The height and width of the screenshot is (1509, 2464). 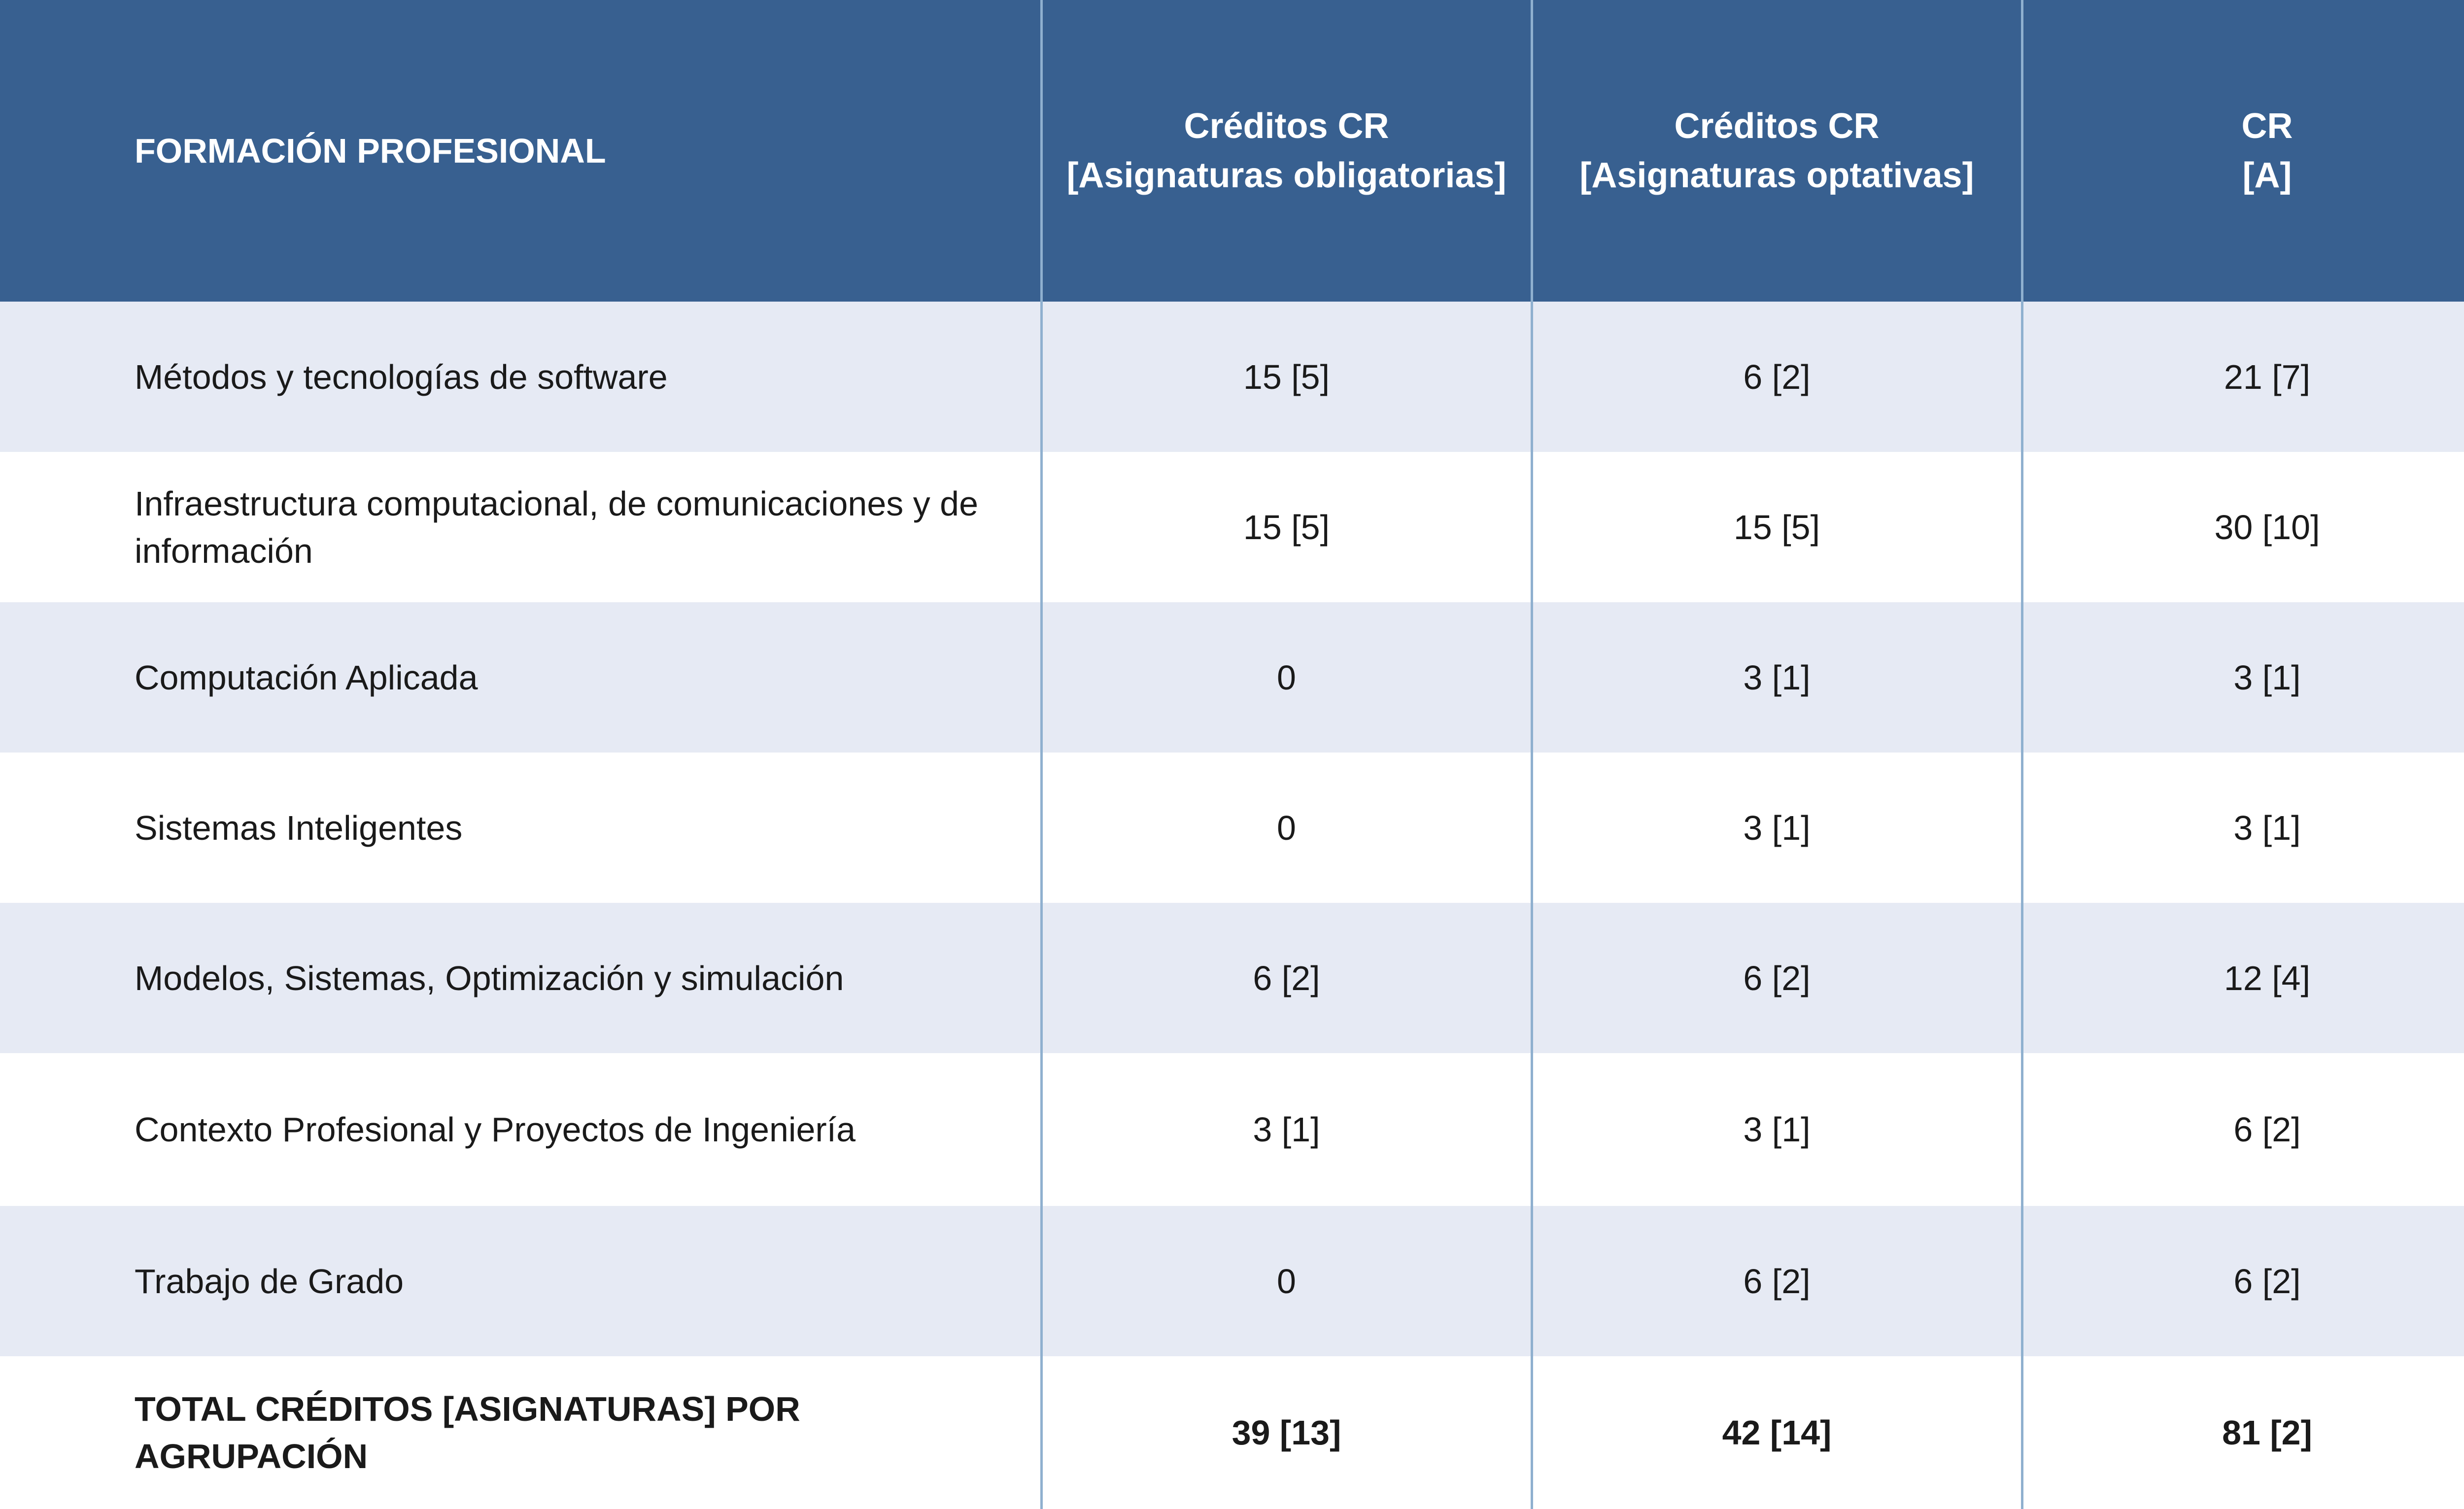 What do you see at coordinates (2267, 1432) in the screenshot?
I see `totals-total: 81 [2]` at bounding box center [2267, 1432].